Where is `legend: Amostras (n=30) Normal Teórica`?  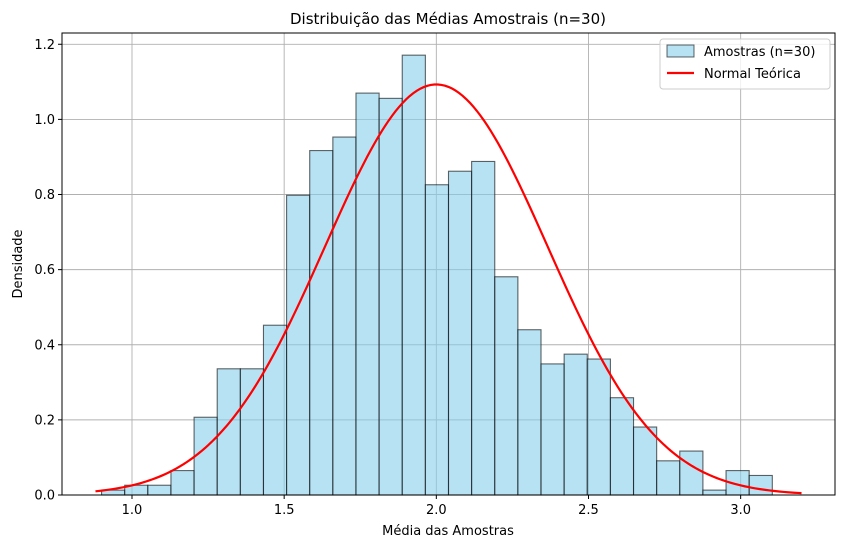
legend: Amostras (n=30) Normal Teórica is located at coordinates (745, 64).